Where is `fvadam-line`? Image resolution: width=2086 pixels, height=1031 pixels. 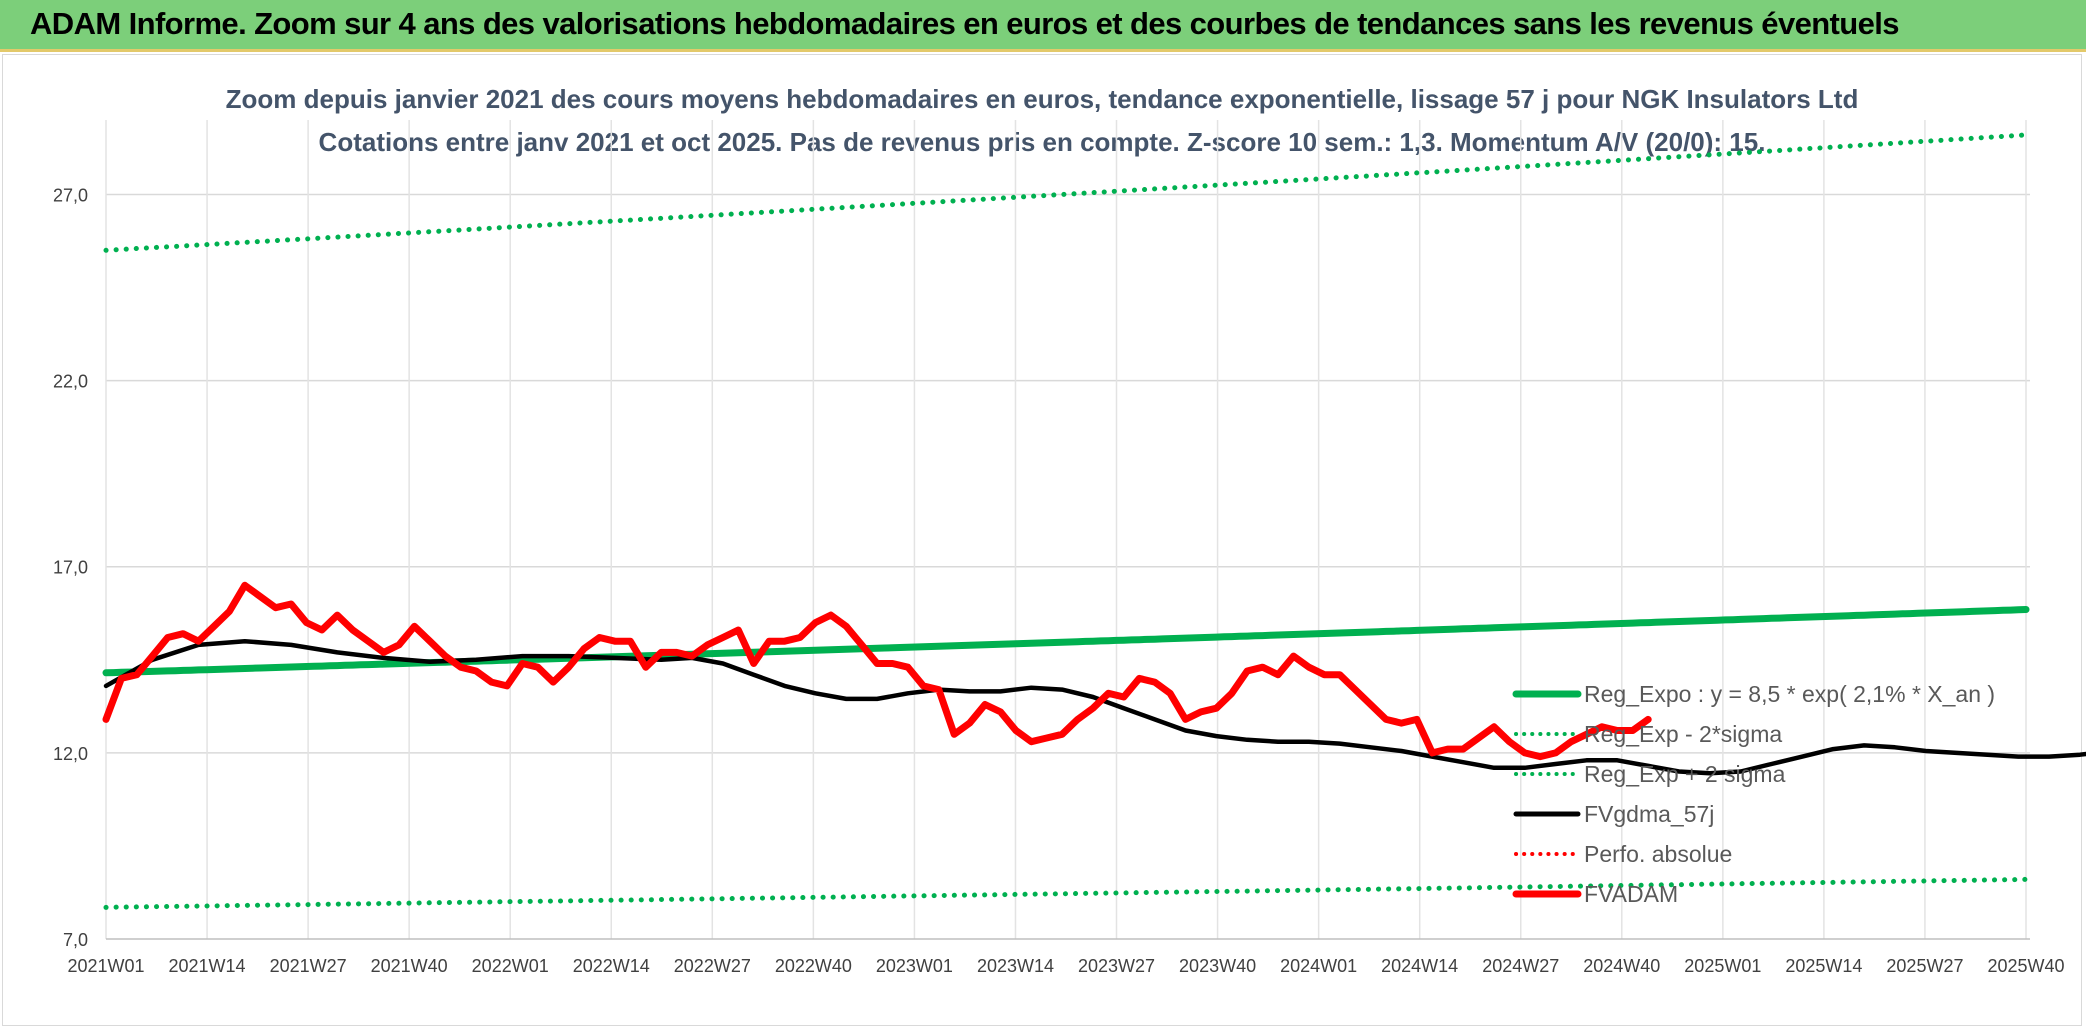
fvadam-line is located at coordinates (877, 671).